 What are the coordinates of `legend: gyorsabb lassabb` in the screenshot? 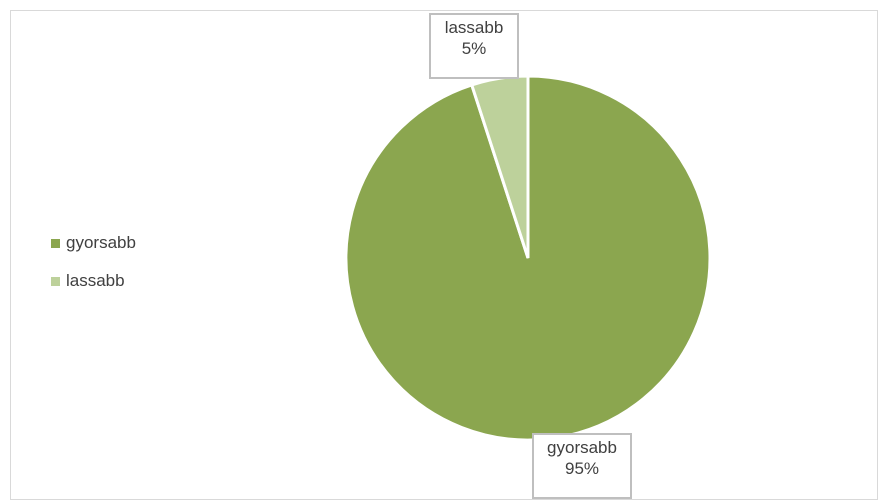 It's located at (93, 271).